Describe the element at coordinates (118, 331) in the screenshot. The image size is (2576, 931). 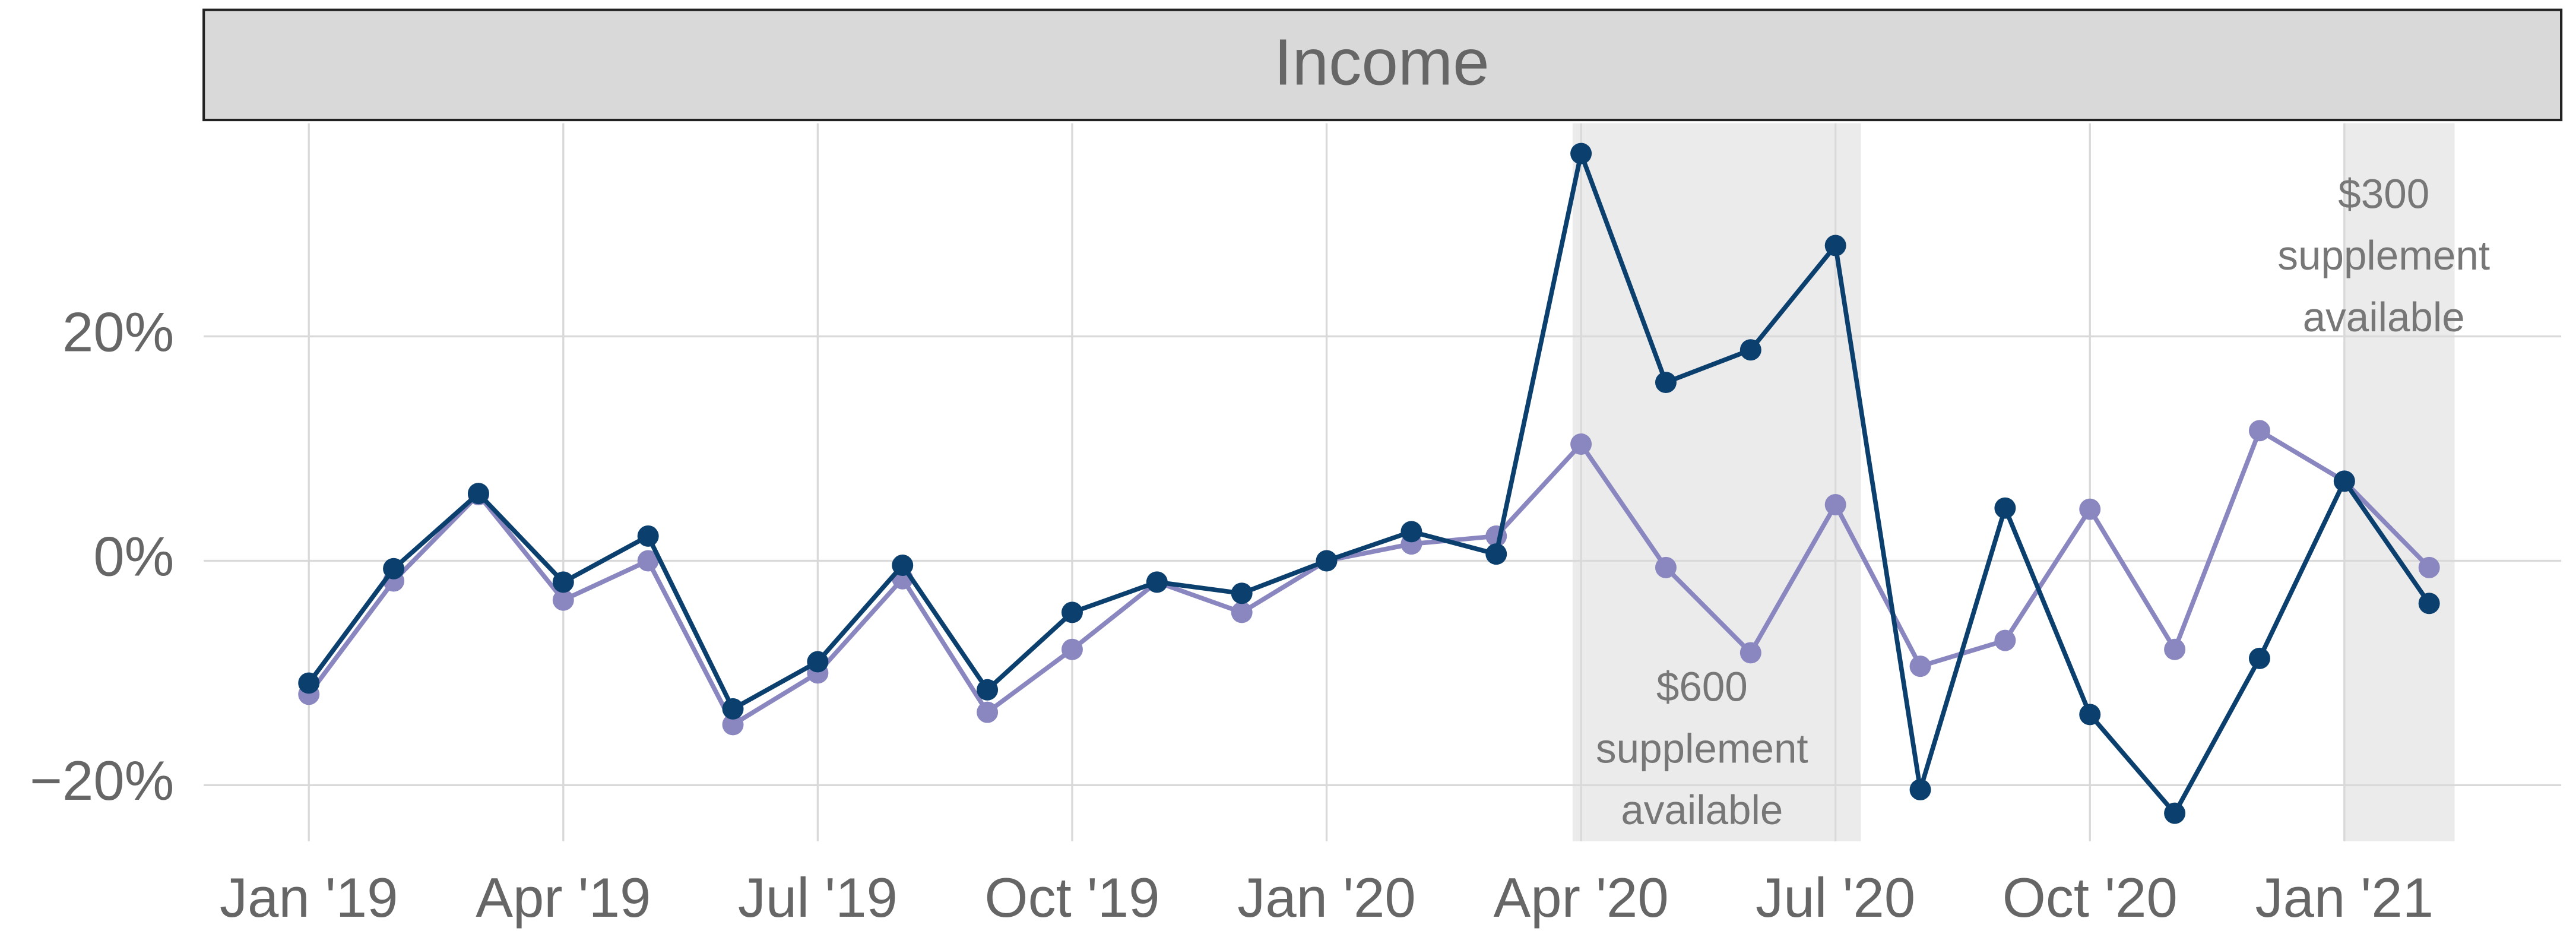
I see `y-tick-label: 20%` at that location.